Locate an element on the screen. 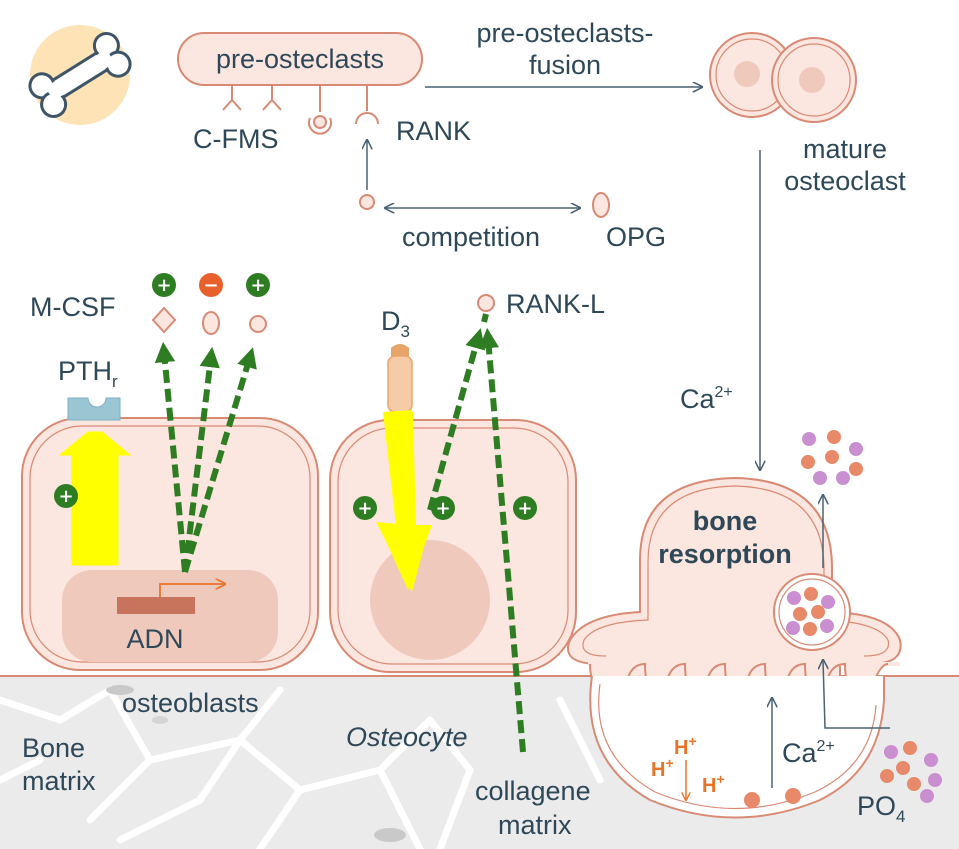 The image size is (959, 849). rank-l-molecule-icon is located at coordinates (258, 324).